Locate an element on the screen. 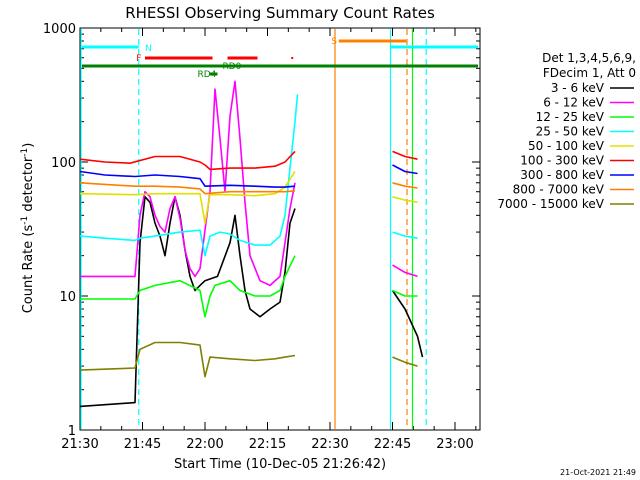  legend-label: 6 - 12 keV is located at coordinates (574, 103).